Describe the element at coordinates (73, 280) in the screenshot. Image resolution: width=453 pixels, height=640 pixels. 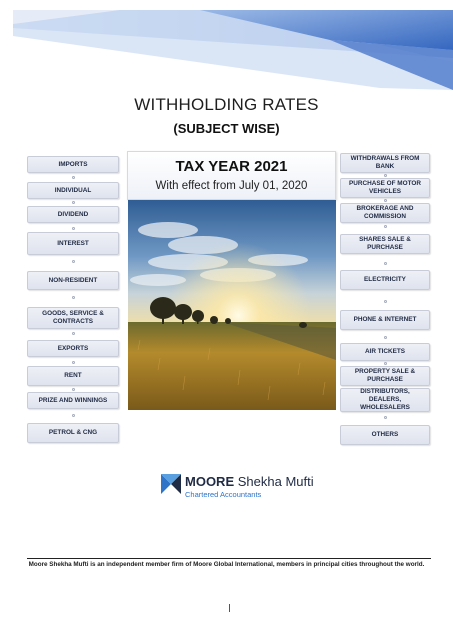
I see `left-item-non-resident: NON-RESIDENT` at that location.